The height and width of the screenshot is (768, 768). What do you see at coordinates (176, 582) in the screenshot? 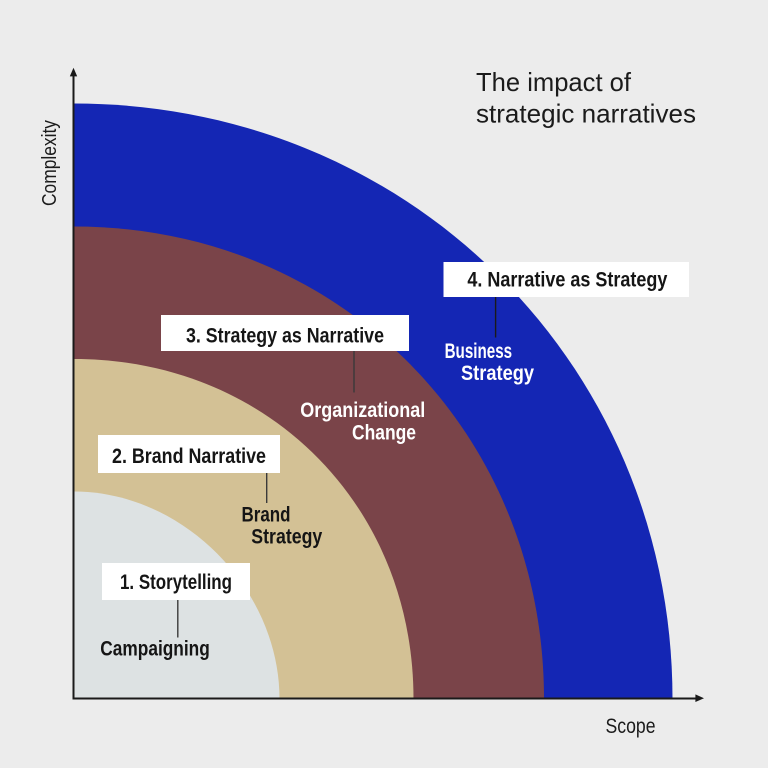
I see `svg-text: 1. Storytelling` at bounding box center [176, 582].